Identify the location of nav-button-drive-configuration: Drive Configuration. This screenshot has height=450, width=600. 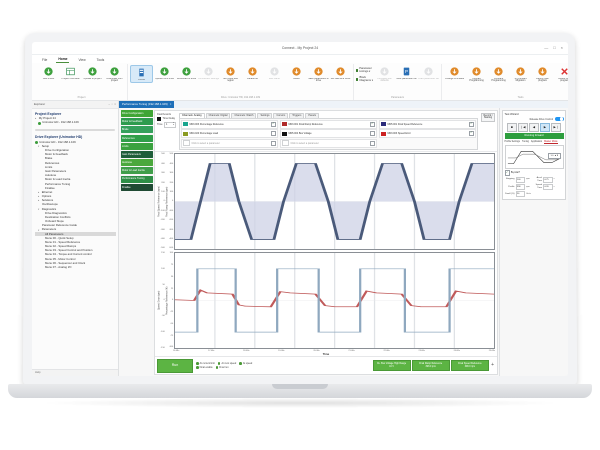
(136, 113).